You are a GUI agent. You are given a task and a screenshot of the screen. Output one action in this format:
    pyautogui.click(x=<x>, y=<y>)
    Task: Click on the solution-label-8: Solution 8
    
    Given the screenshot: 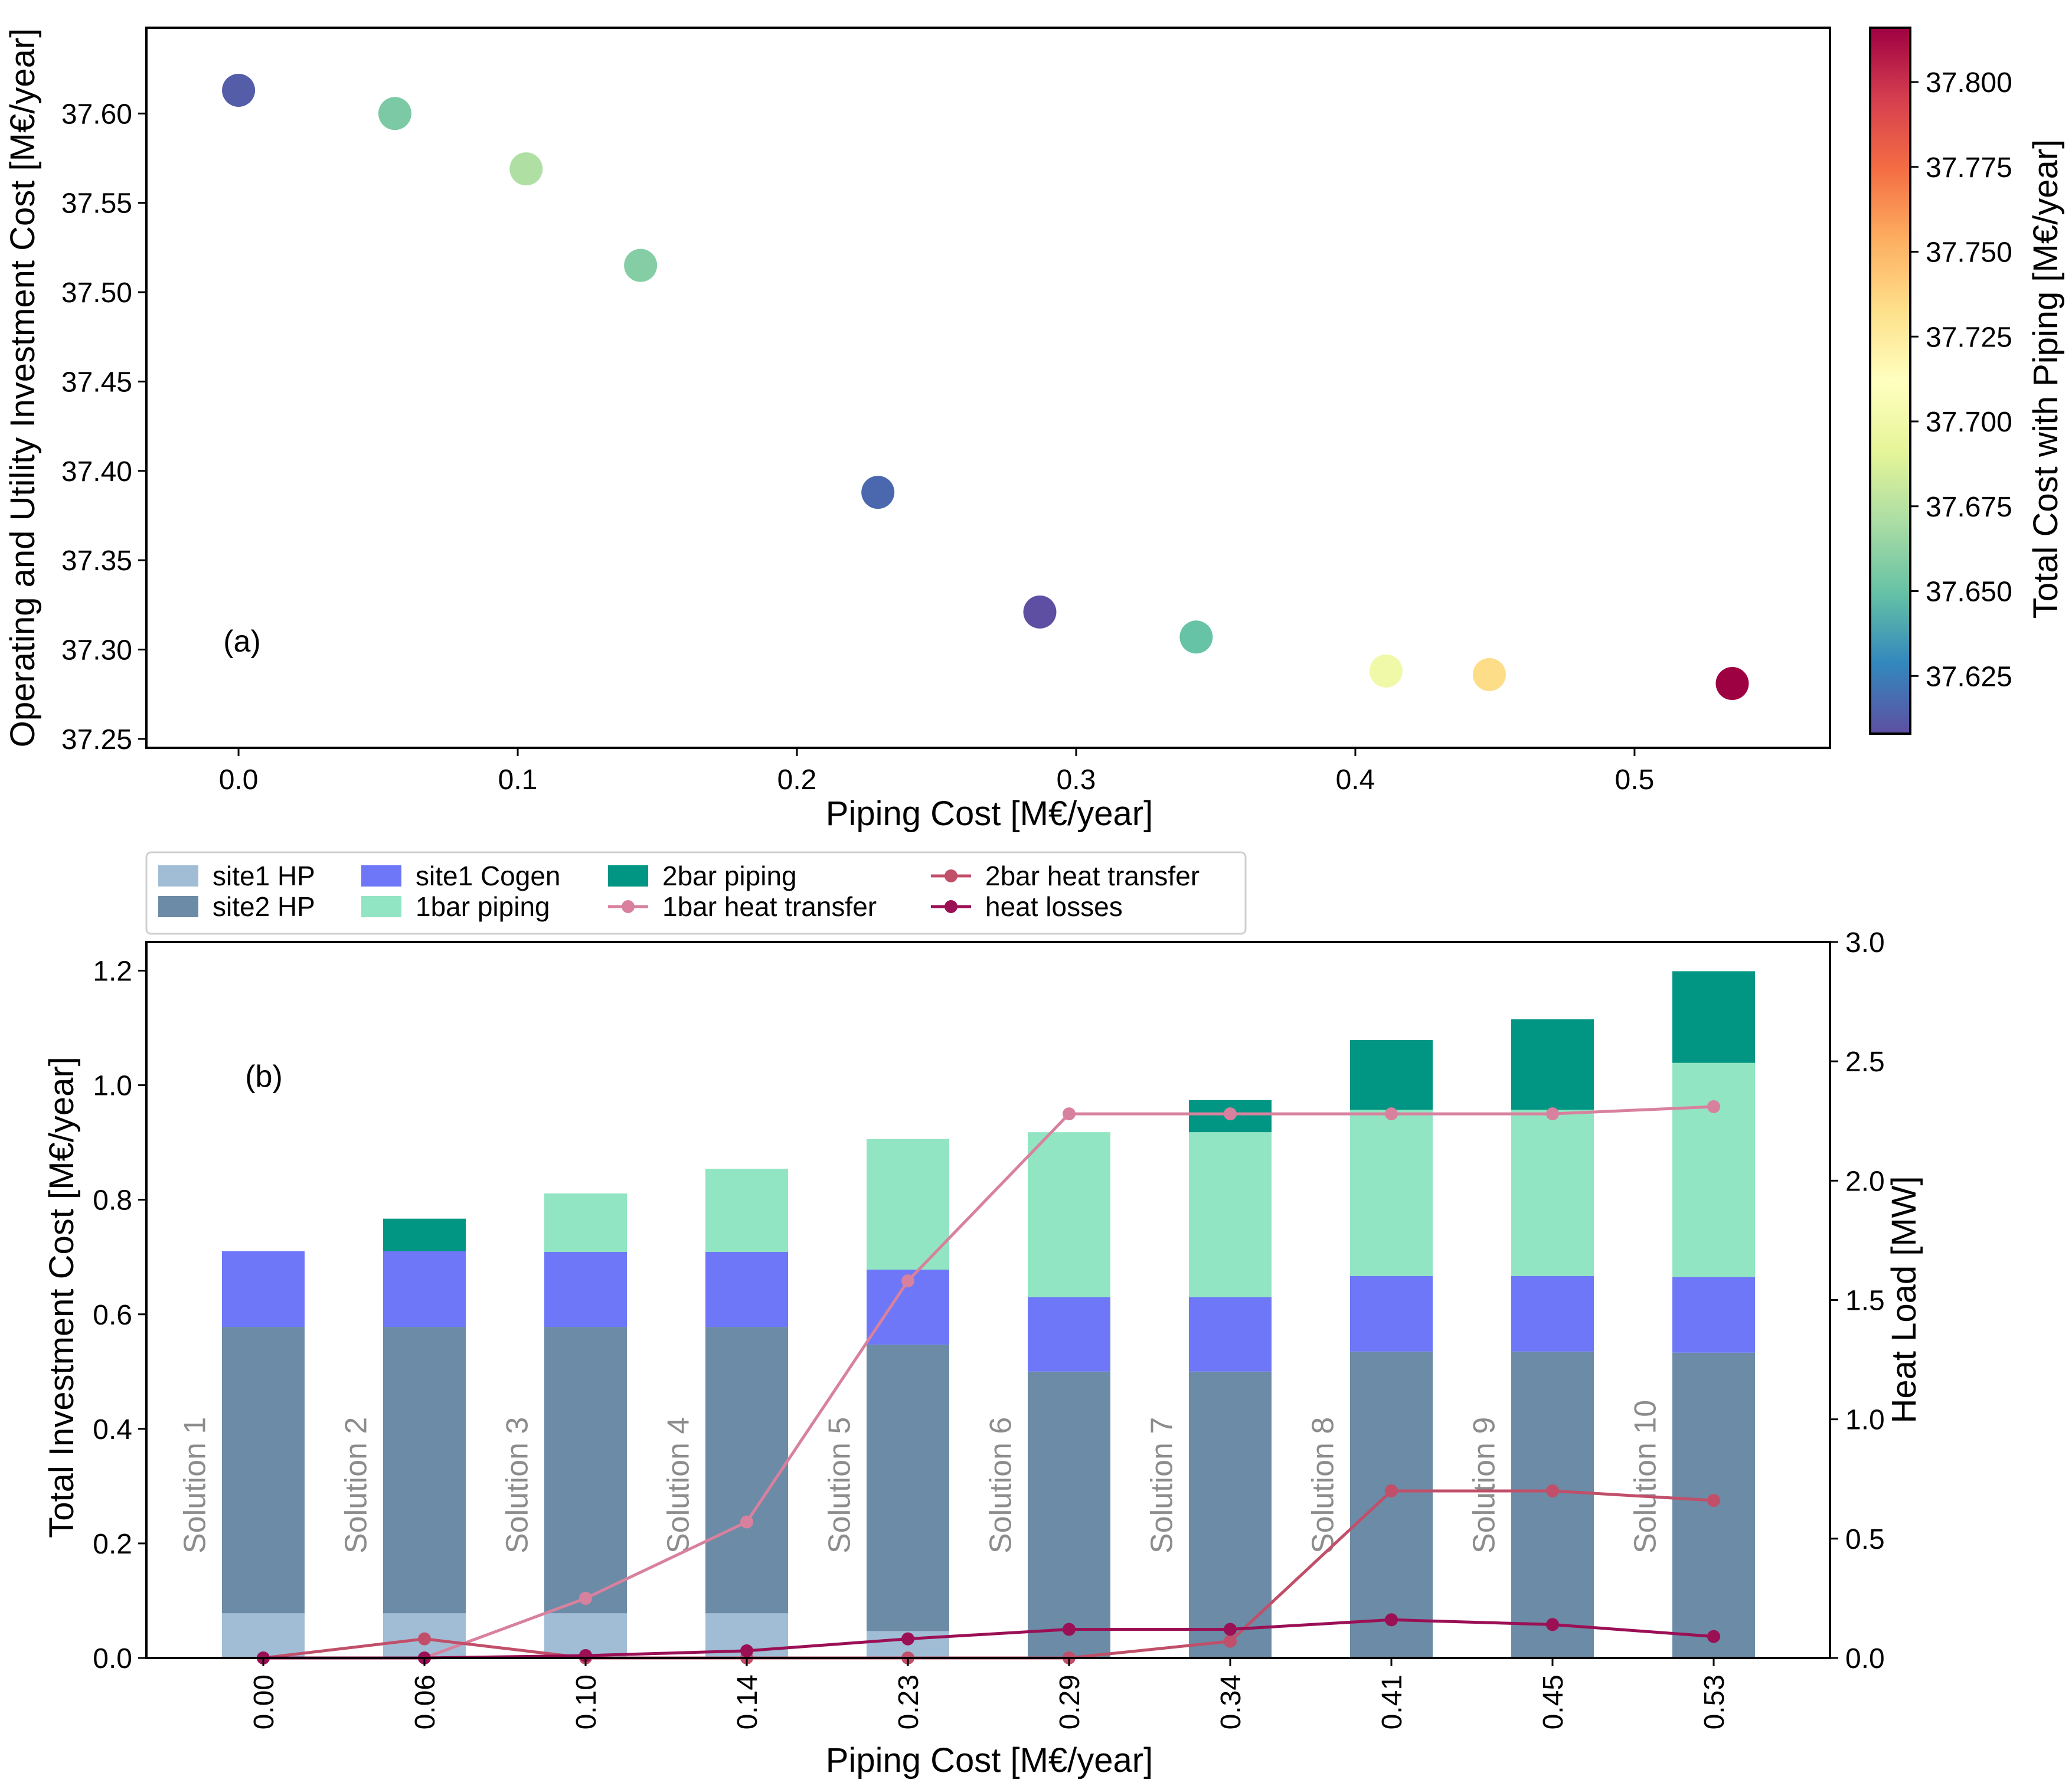 What is the action you would take?
    pyautogui.click(x=1324, y=1485)
    